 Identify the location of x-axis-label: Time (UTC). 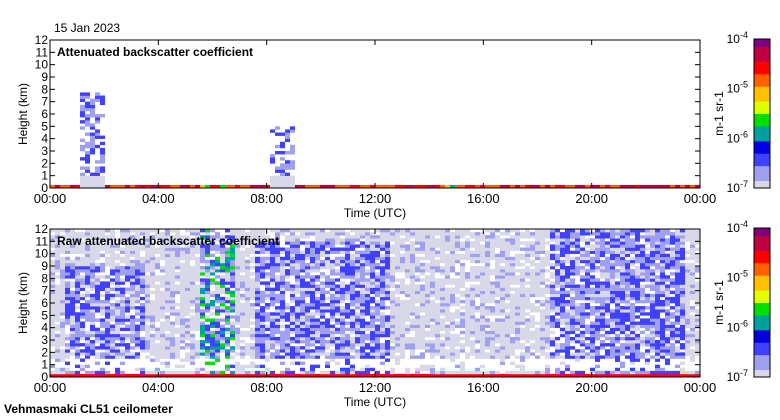
(375, 213).